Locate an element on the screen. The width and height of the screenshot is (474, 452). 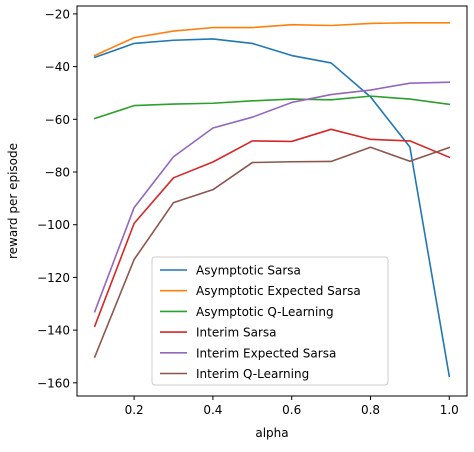
legend-label: Asymptotic Expected Sarsa is located at coordinates (278, 291).